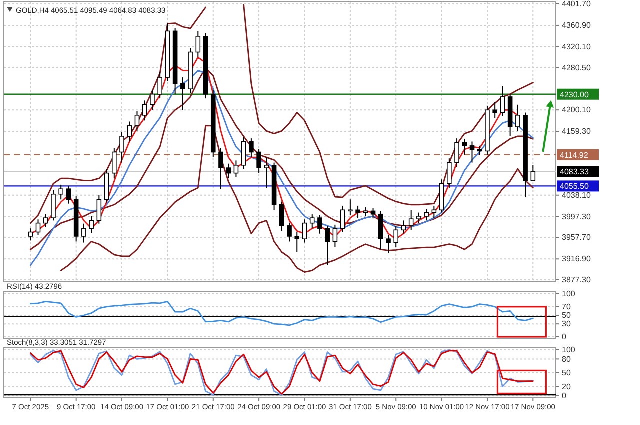  What do you see at coordinates (577, 259) in the screenshot?
I see `y-tick-label: 3916.90` at bounding box center [577, 259].